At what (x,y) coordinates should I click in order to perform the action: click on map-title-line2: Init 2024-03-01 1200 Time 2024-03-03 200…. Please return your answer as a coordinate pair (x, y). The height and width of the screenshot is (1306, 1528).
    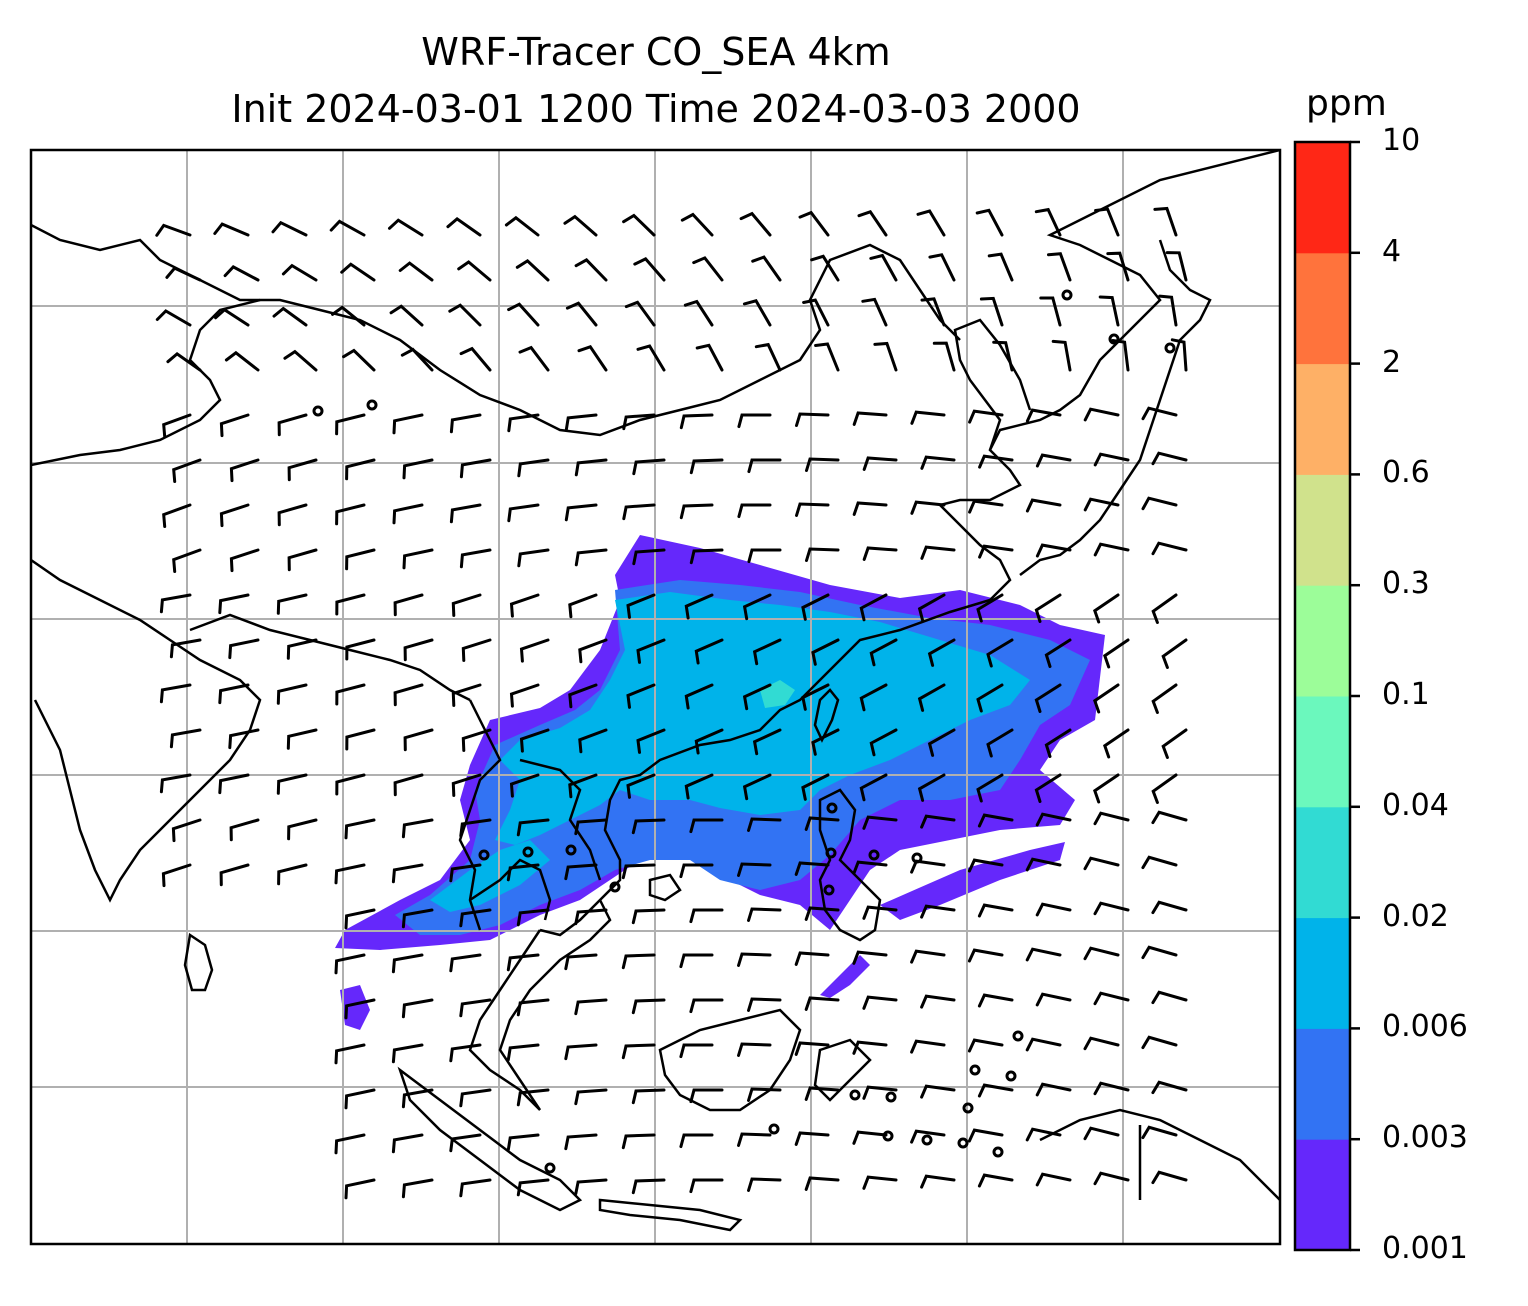
    Looking at the image, I should click on (656, 109).